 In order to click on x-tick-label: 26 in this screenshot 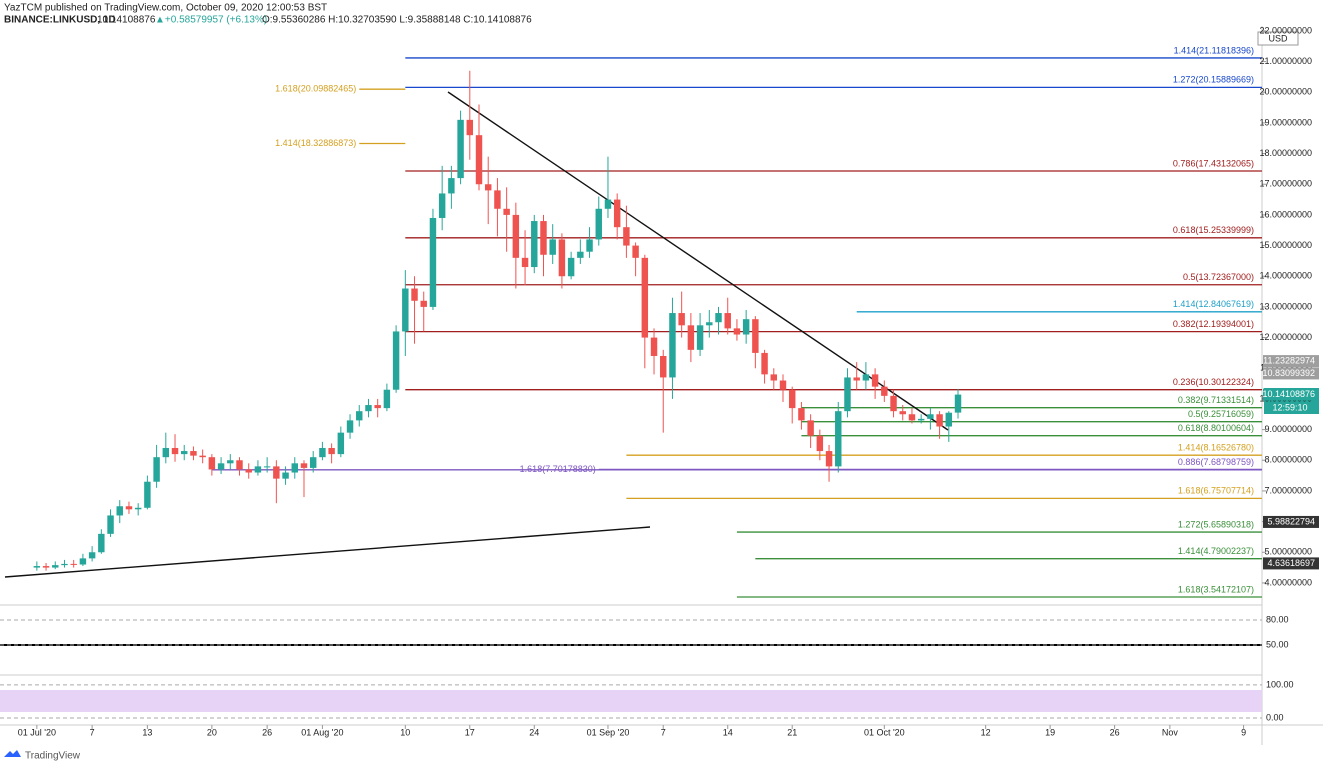, I will do `click(1115, 732)`.